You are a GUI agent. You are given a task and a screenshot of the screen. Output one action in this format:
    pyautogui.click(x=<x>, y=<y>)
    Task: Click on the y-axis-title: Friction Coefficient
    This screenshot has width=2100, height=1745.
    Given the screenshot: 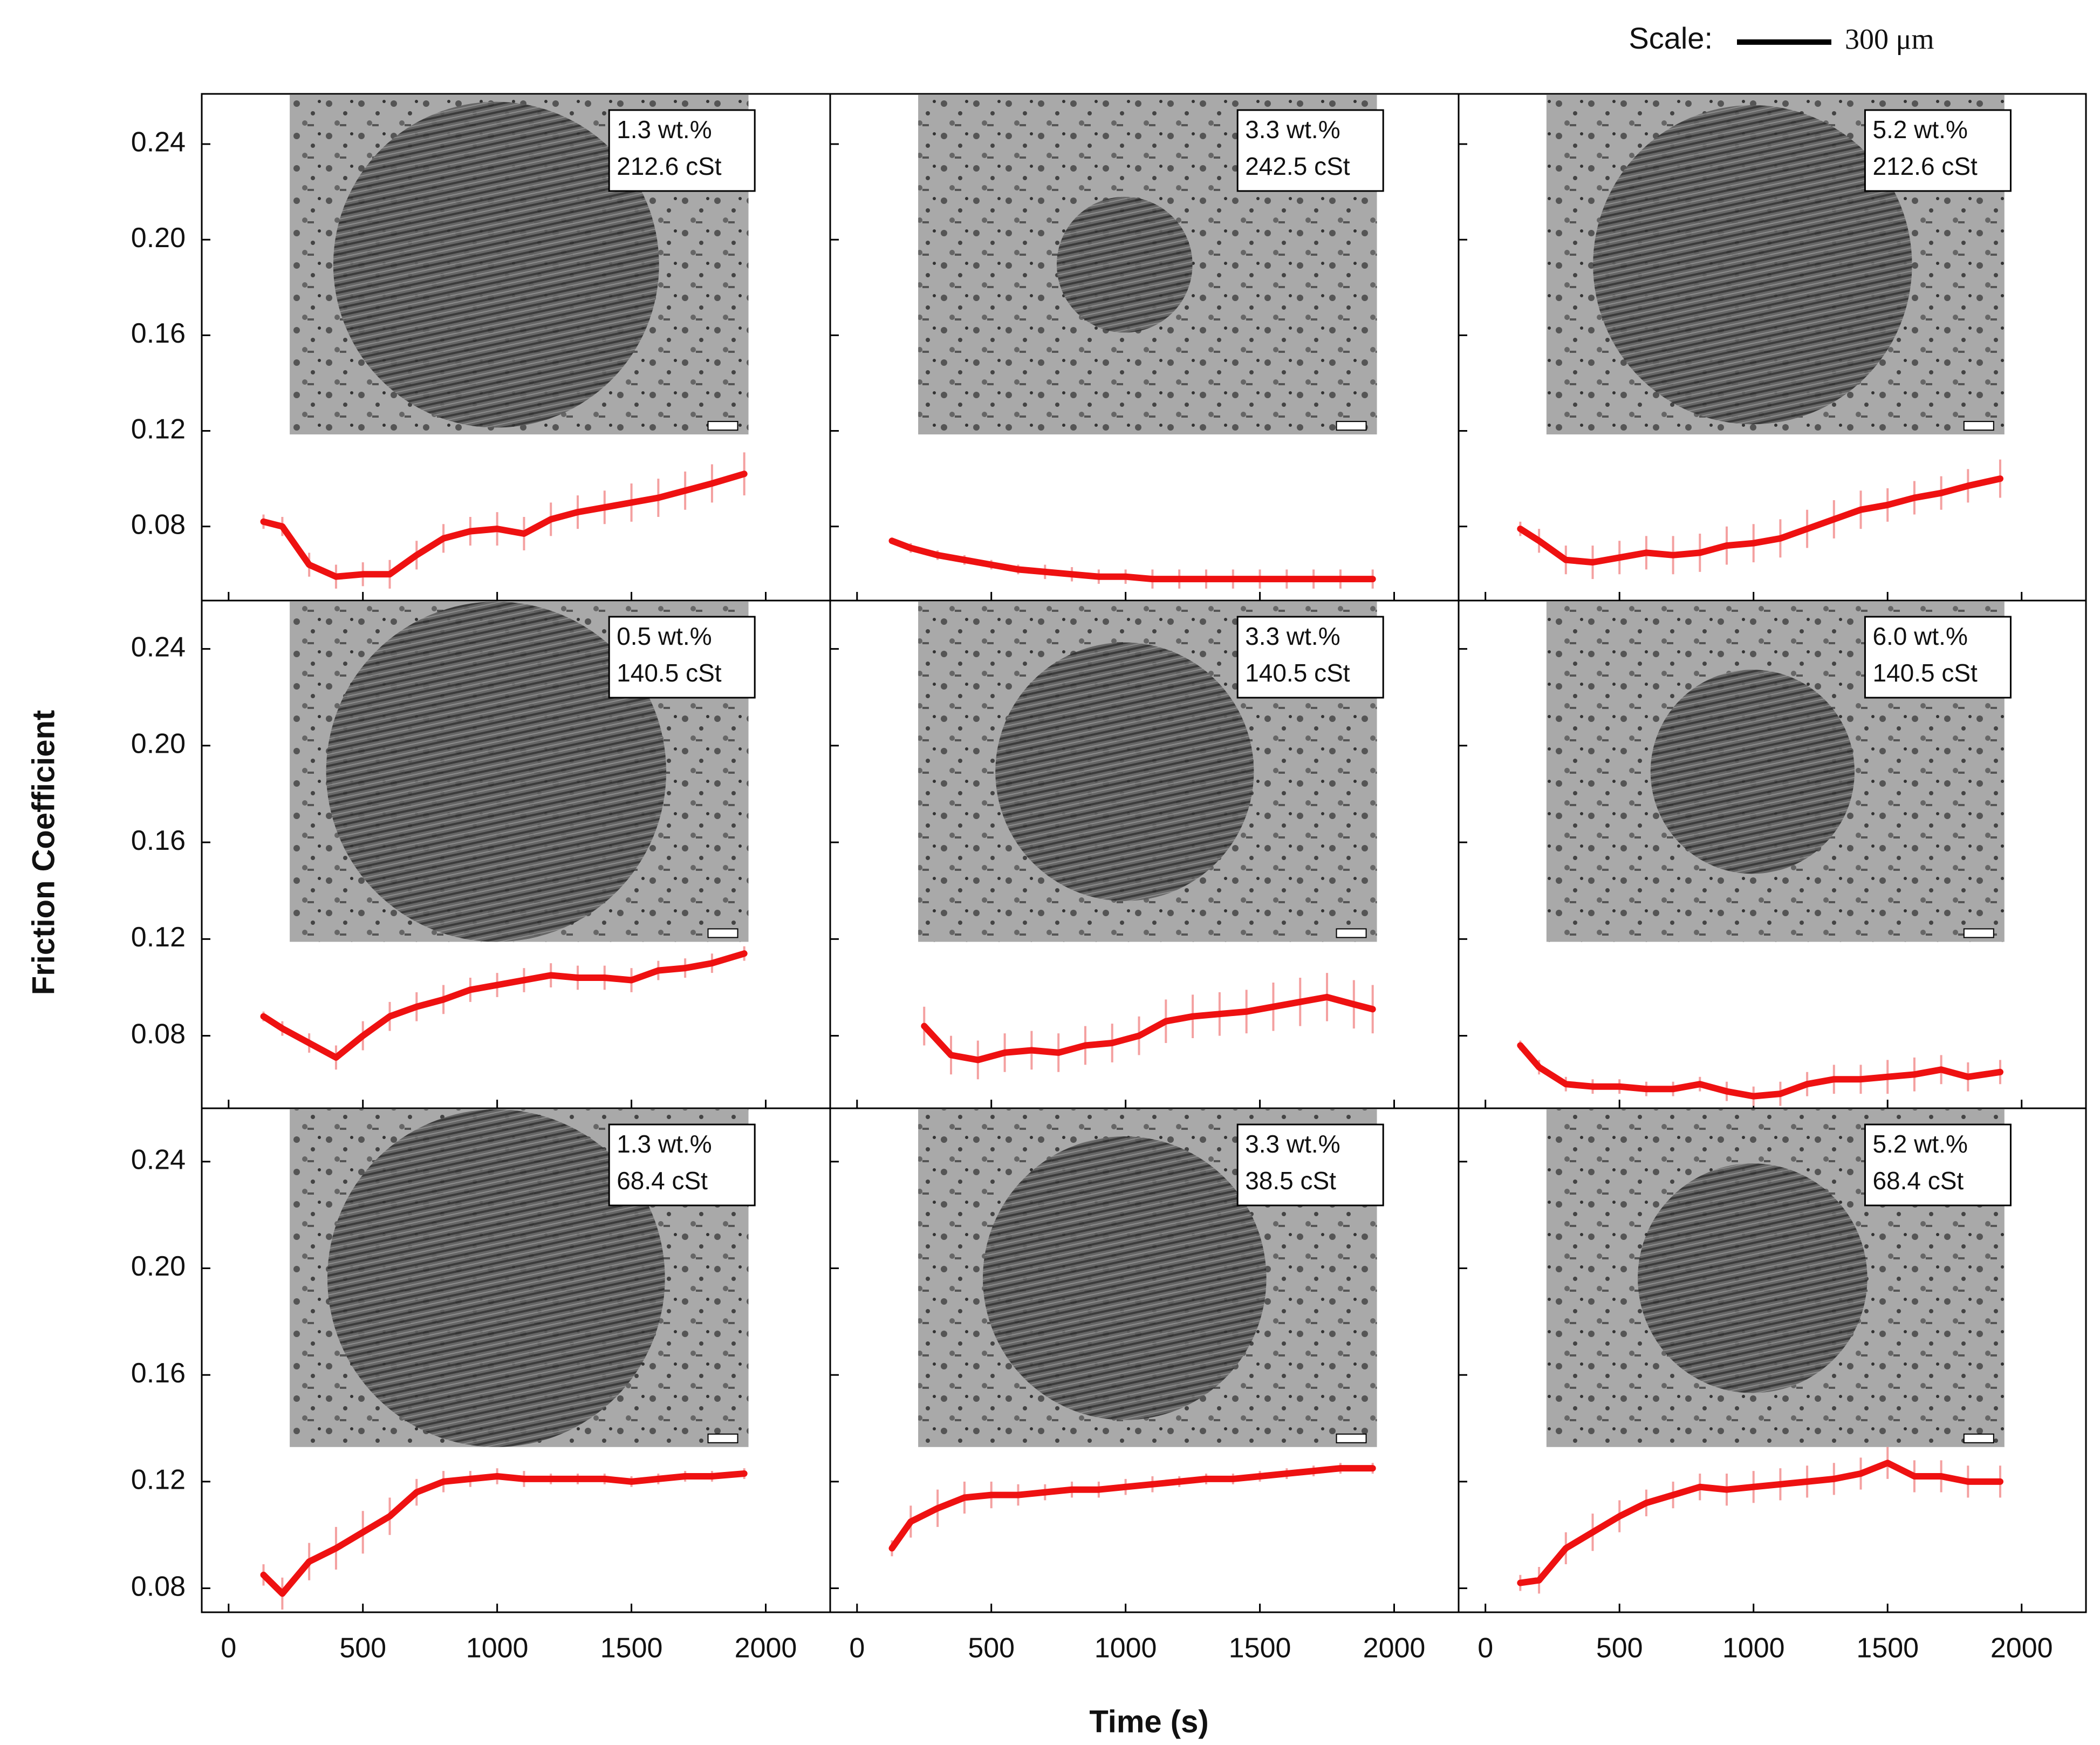 What is the action you would take?
    pyautogui.click(x=43, y=852)
    